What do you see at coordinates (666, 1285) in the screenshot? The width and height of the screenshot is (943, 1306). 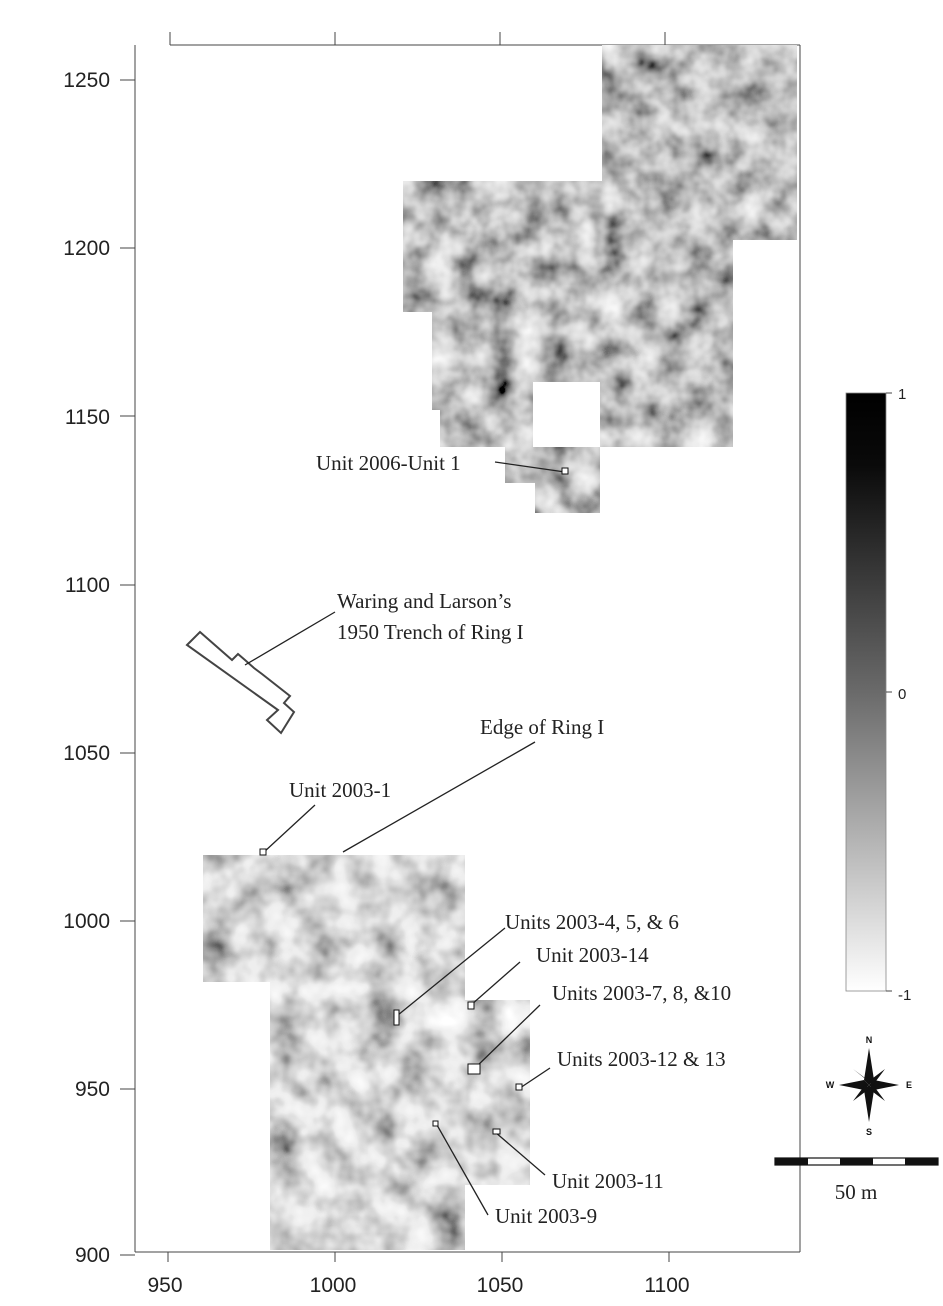 I see `x-tick-label: 1100` at bounding box center [666, 1285].